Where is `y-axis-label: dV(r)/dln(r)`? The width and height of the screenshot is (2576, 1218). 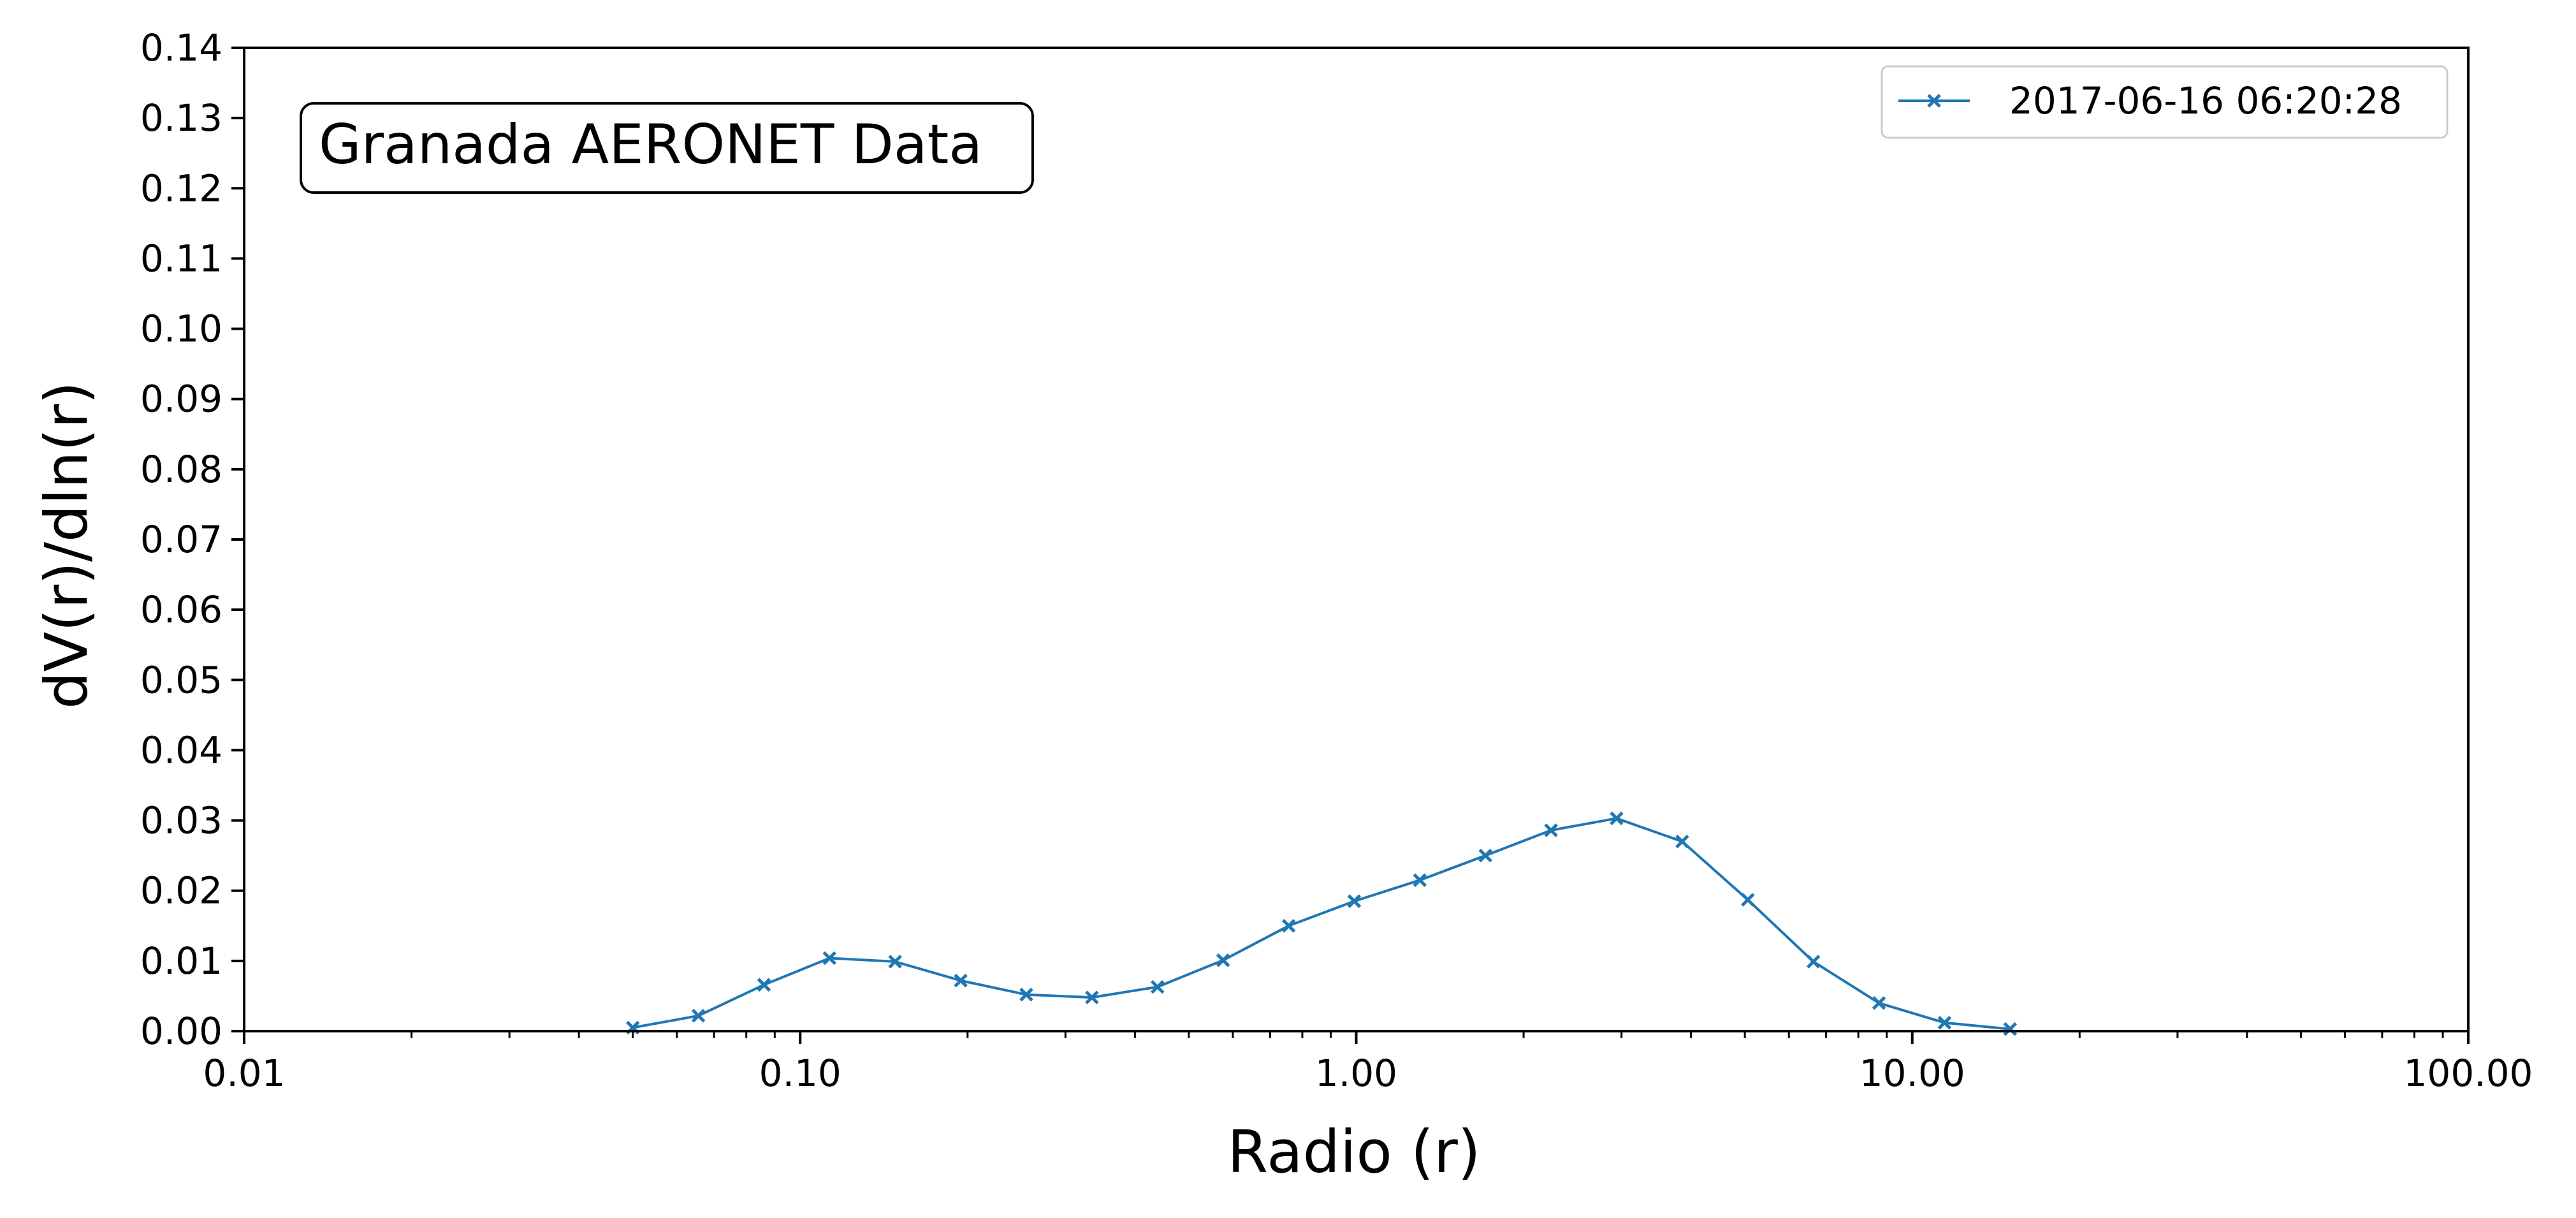
y-axis-label: dV(r)/dln(r) is located at coordinates (67, 545).